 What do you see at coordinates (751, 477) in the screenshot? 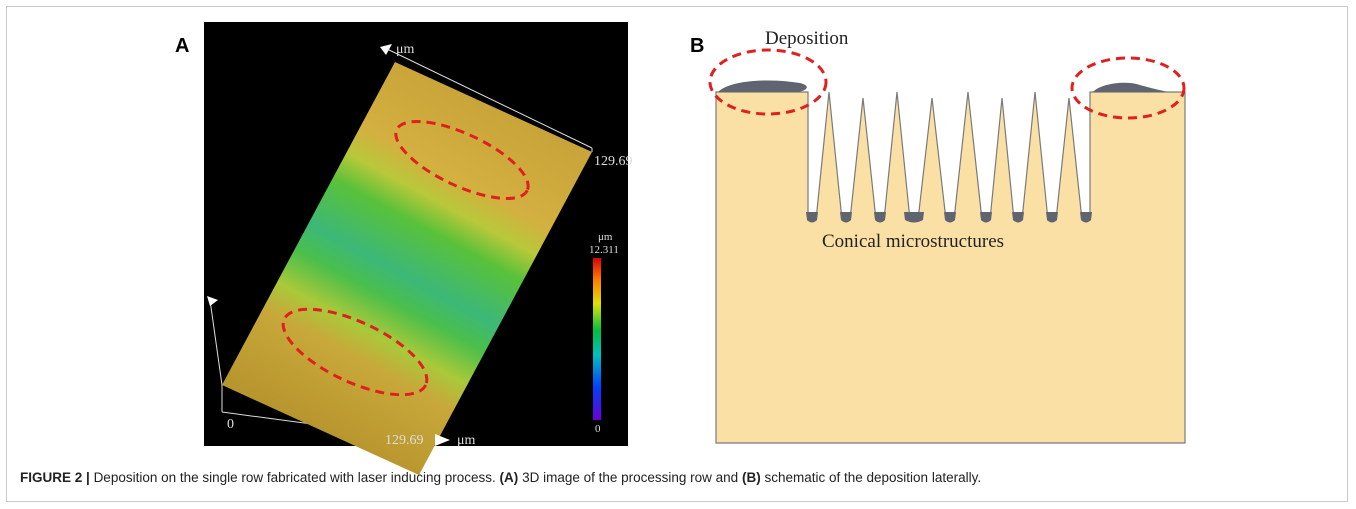
I see `panel-ref: (B)` at bounding box center [751, 477].